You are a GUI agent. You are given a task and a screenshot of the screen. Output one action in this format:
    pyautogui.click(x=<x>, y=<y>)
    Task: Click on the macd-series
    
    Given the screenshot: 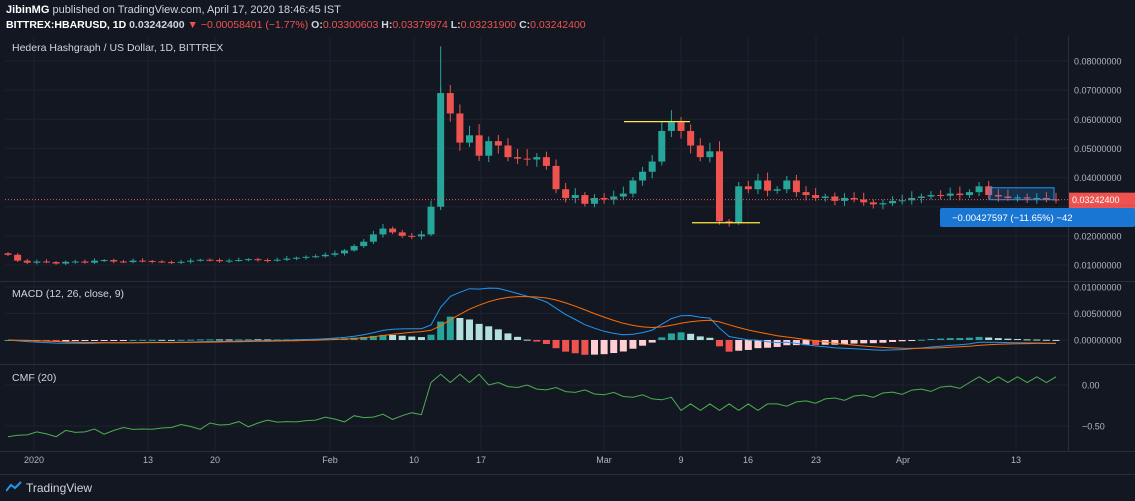 What is the action you would take?
    pyautogui.click(x=532, y=321)
    